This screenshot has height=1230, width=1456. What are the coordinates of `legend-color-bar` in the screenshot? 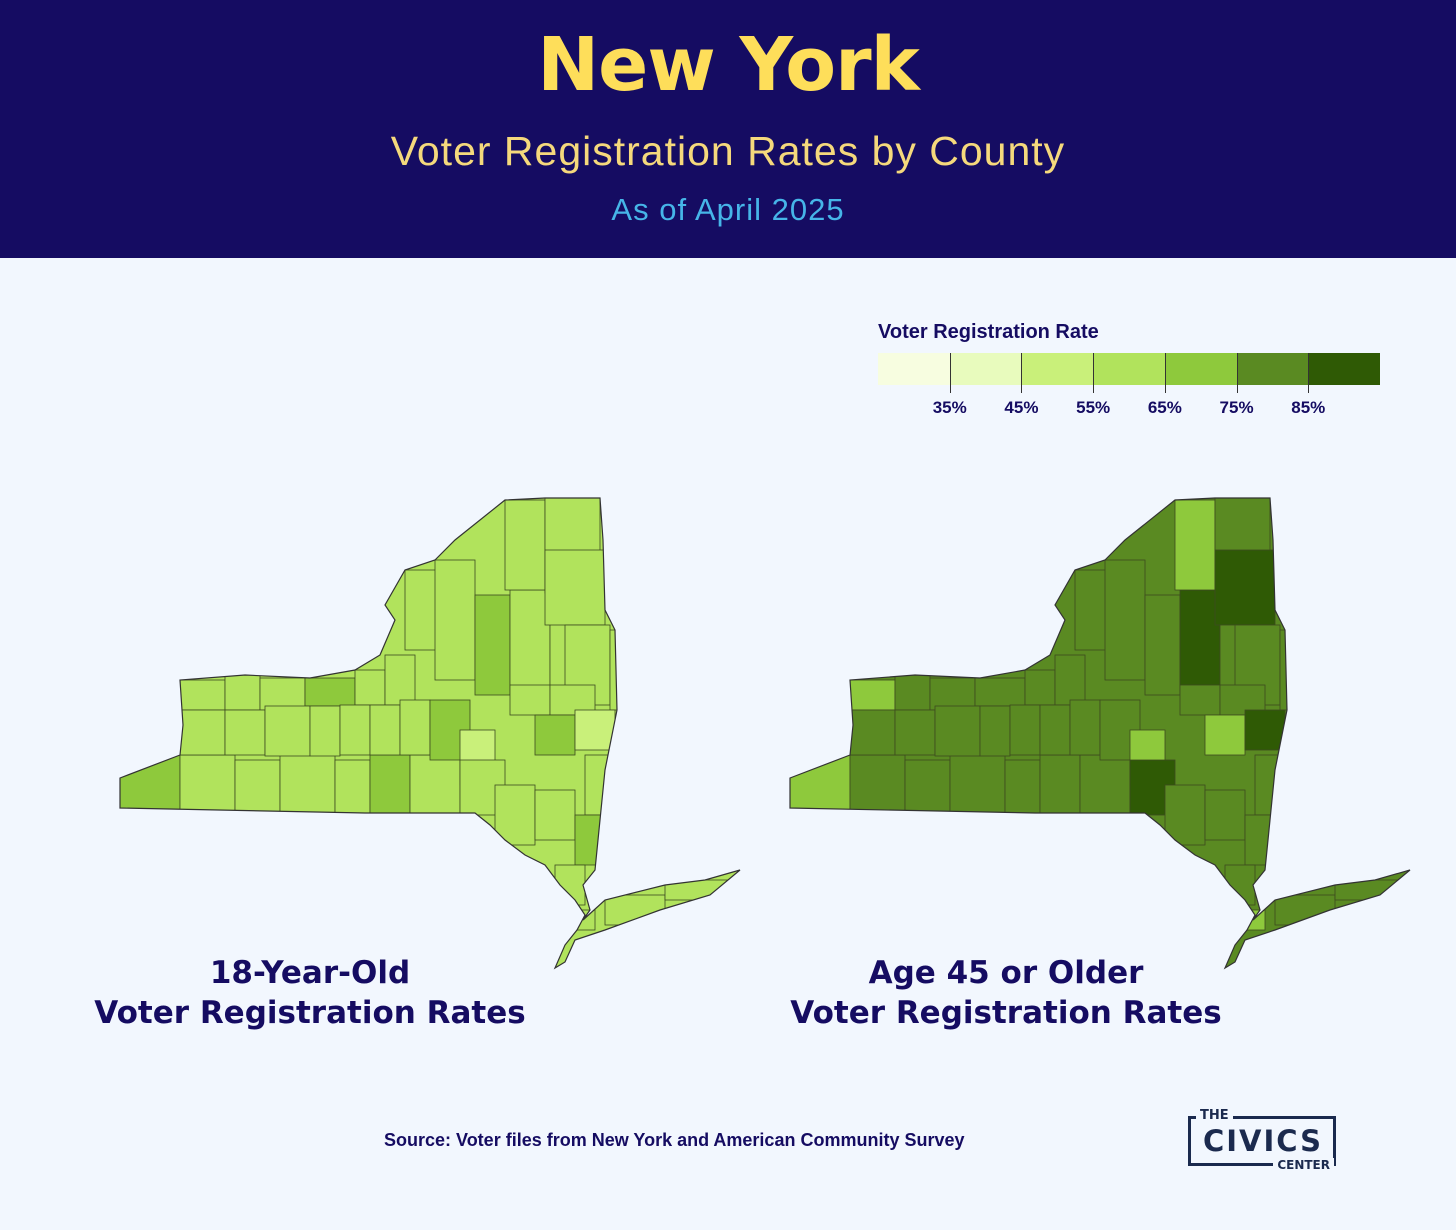 It's located at (1129, 369).